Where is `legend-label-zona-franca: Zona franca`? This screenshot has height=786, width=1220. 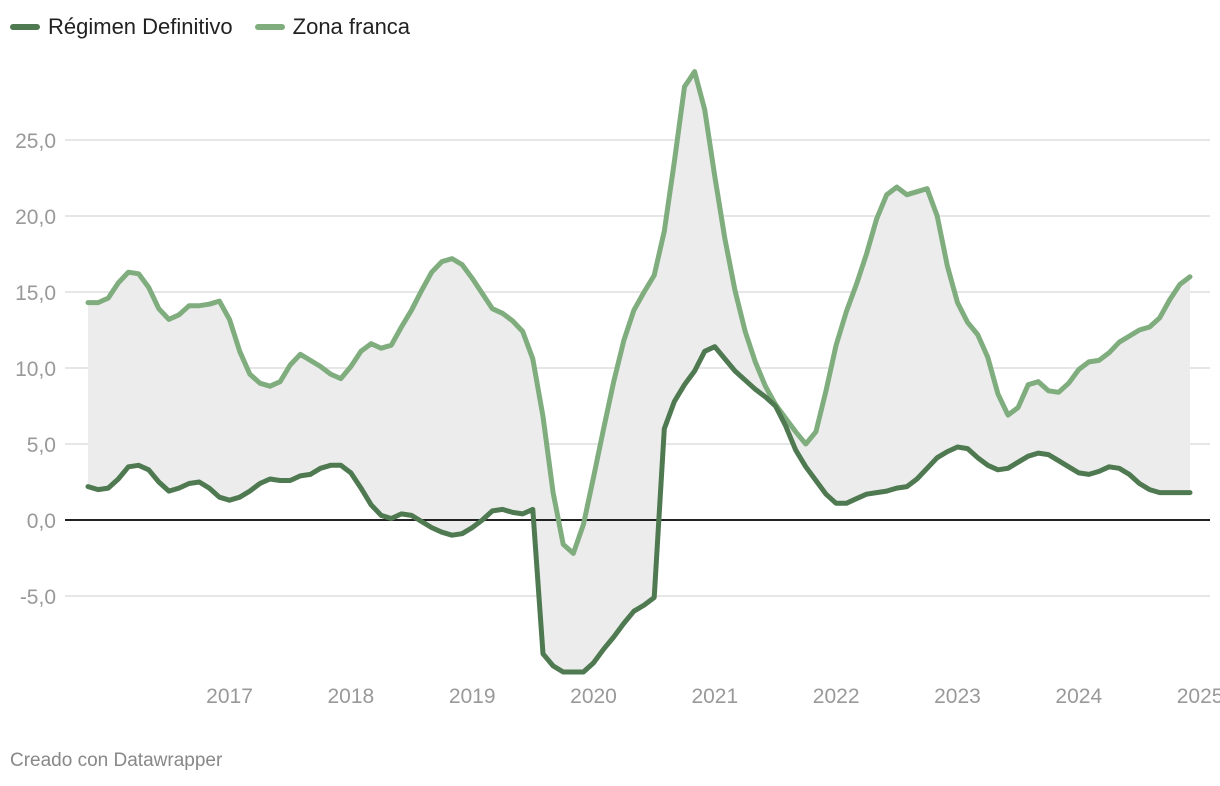 legend-label-zona-franca: Zona franca is located at coordinates (351, 26).